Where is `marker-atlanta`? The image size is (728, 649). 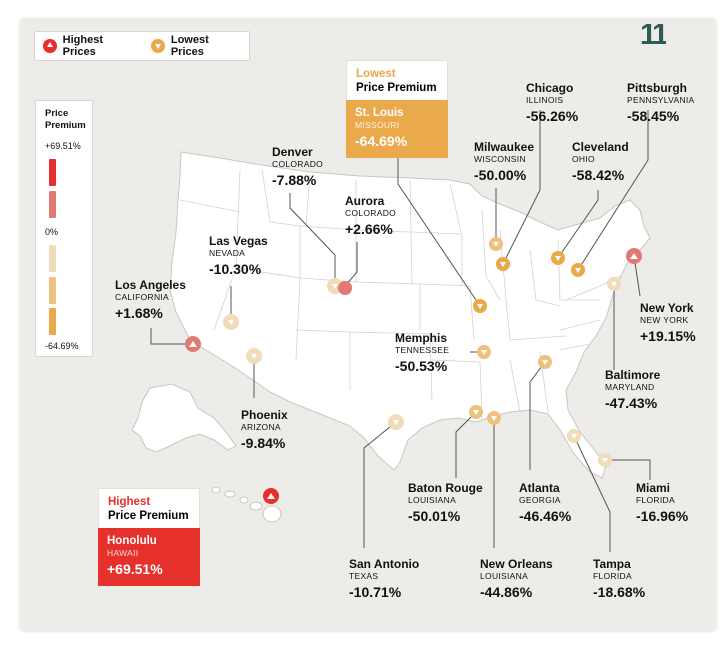 marker-atlanta is located at coordinates (545, 362).